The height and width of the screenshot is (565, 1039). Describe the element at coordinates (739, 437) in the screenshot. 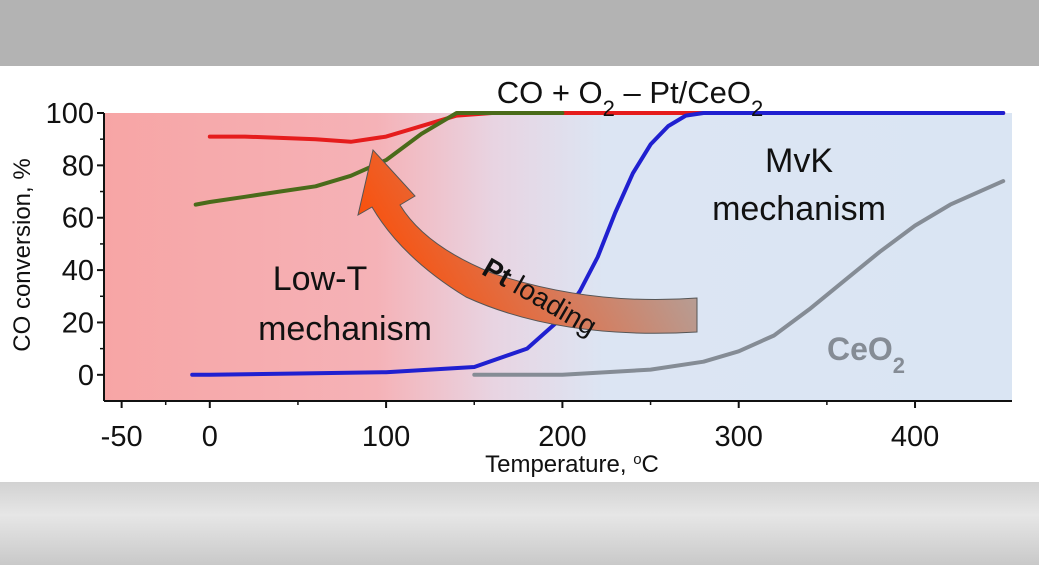

I see `x-tick-label: 300` at that location.